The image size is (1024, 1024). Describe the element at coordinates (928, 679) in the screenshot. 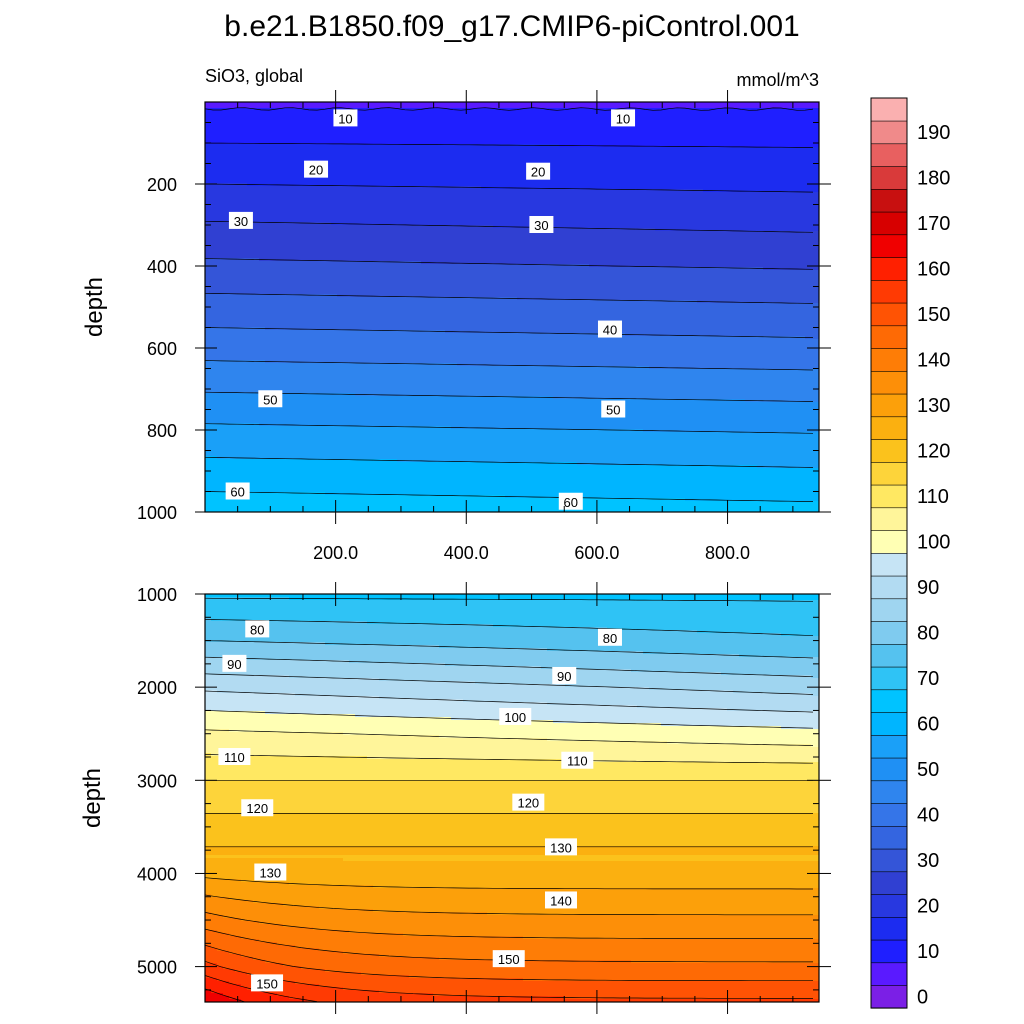

I see `colorbar-tick-label: 70` at that location.